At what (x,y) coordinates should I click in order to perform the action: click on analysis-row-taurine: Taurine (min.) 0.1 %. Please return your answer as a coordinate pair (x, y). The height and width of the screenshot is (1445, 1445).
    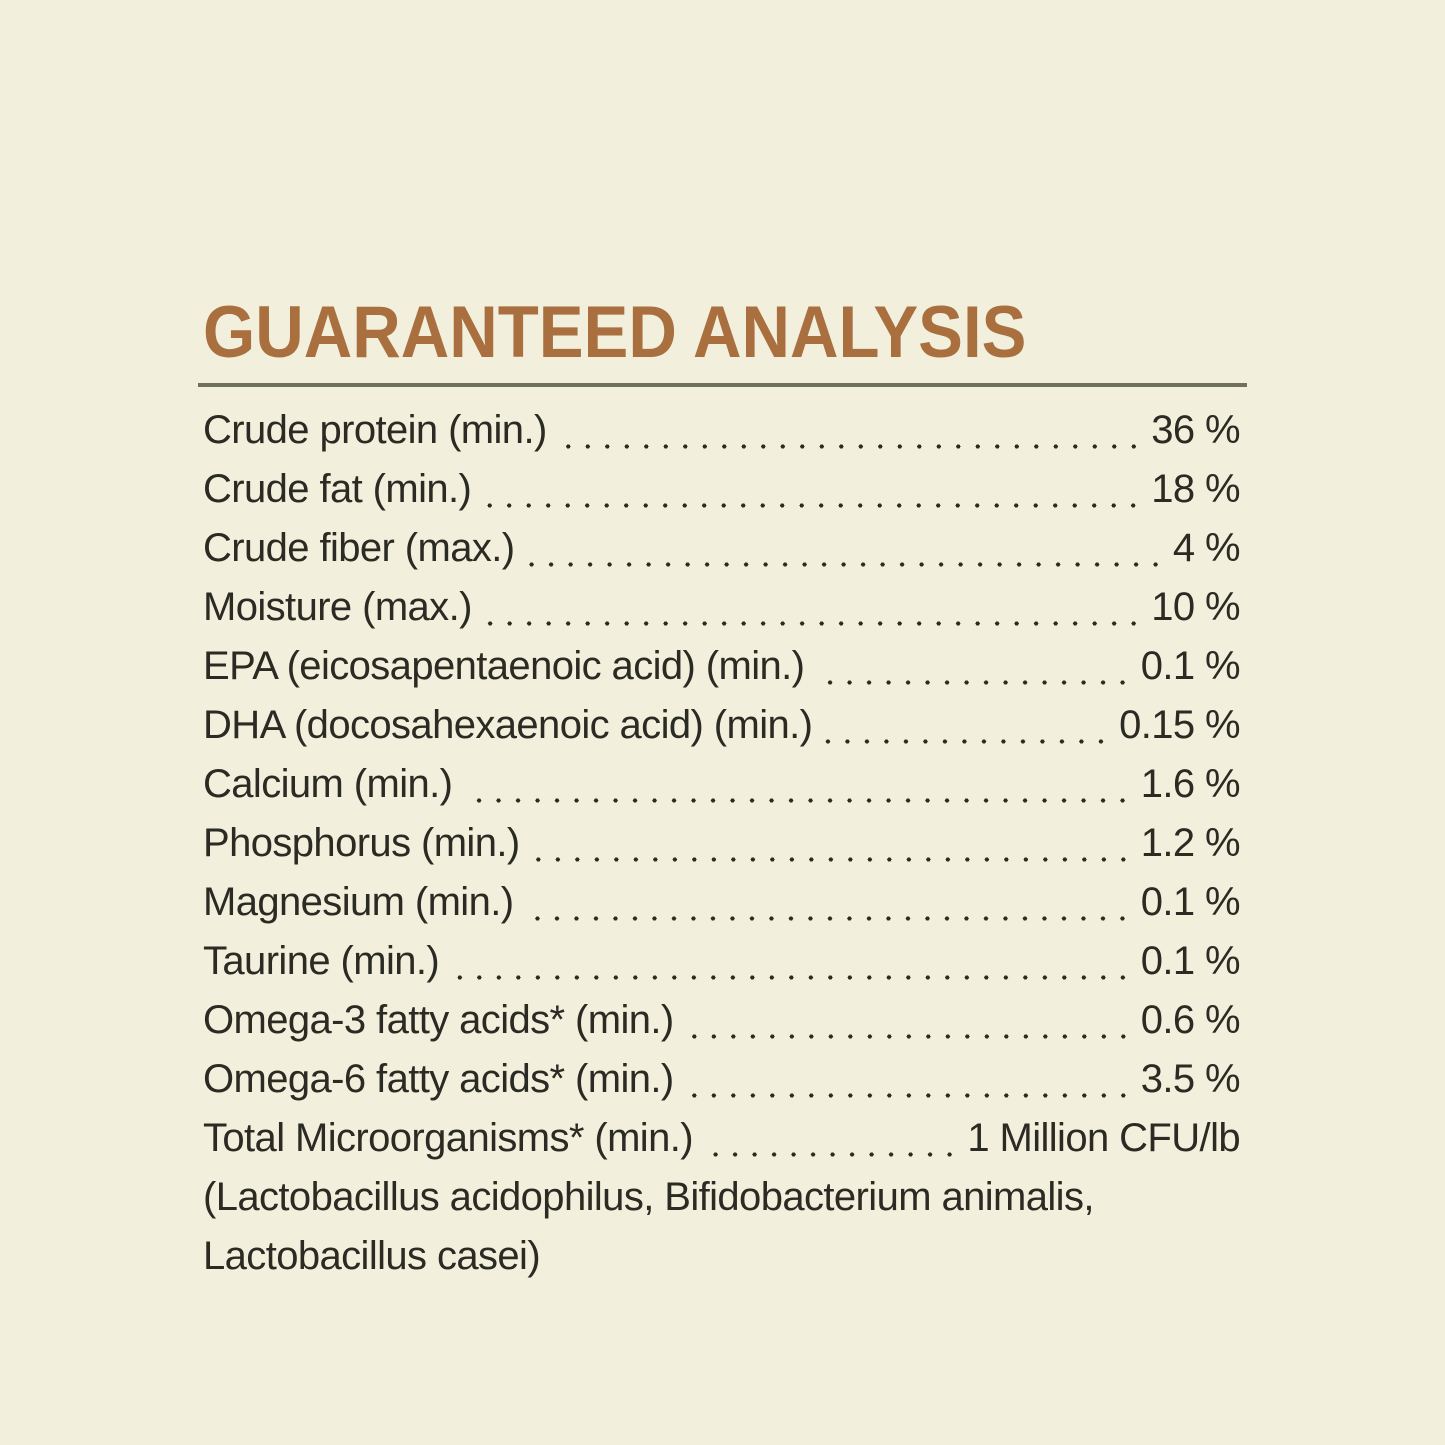
    Looking at the image, I should click on (722, 961).